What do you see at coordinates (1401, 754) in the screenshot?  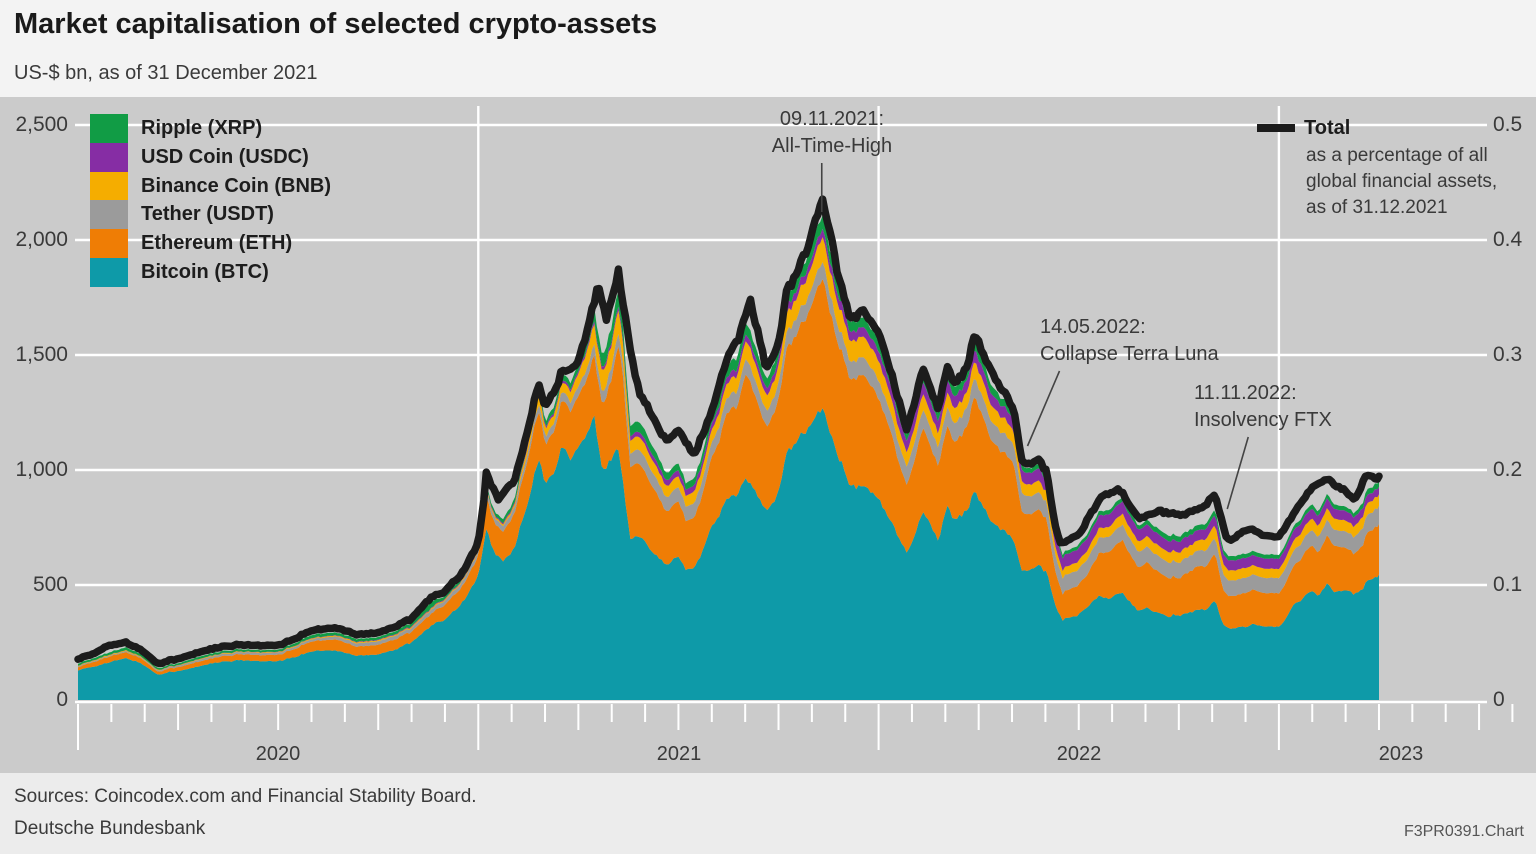 I see `x-tick-label-2023: 2023` at bounding box center [1401, 754].